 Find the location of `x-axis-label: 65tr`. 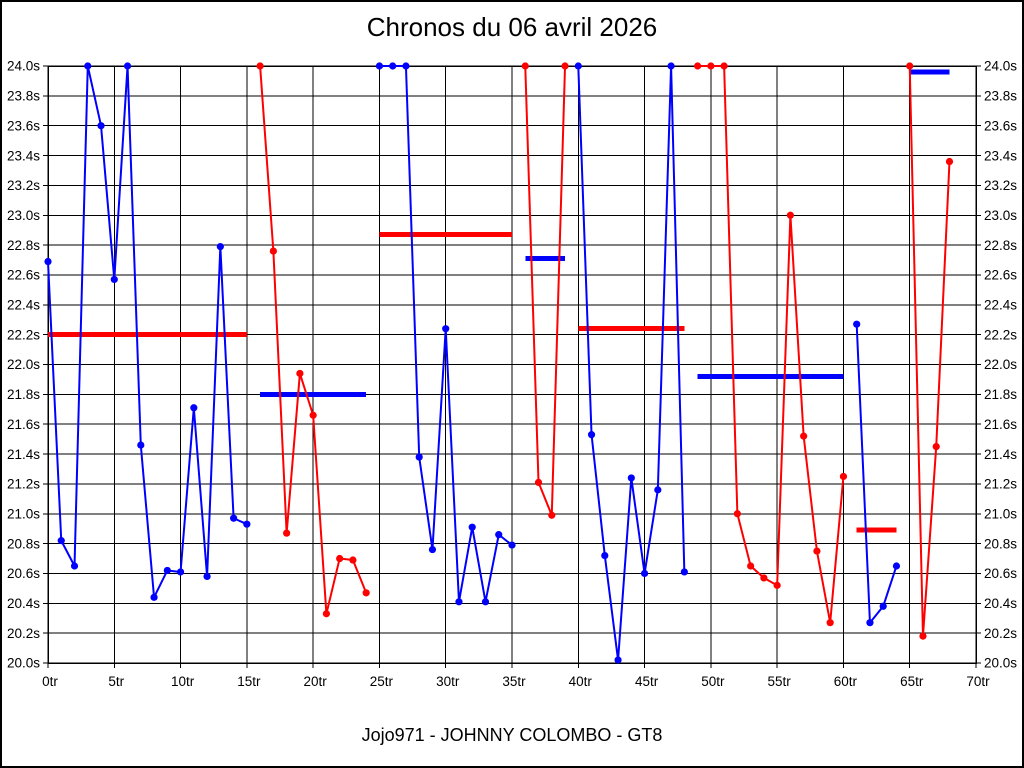

x-axis-label: 65tr is located at coordinates (912, 681).